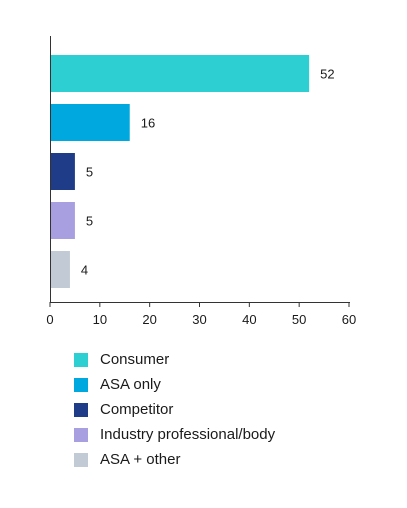  What do you see at coordinates (63, 220) in the screenshot?
I see `bar-industry-professional-body` at bounding box center [63, 220].